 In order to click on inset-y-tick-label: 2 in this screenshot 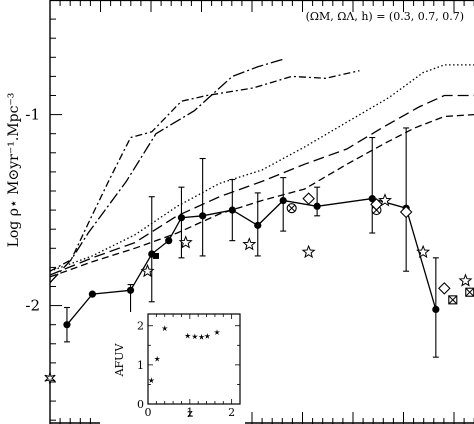, I will do `click(140, 326)`.